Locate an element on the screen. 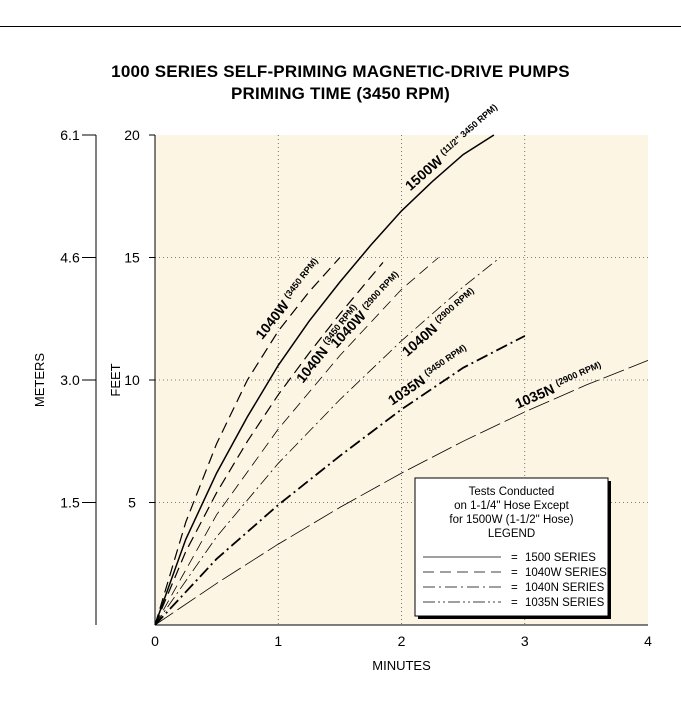  x-tick-label: 4 is located at coordinates (648, 641).